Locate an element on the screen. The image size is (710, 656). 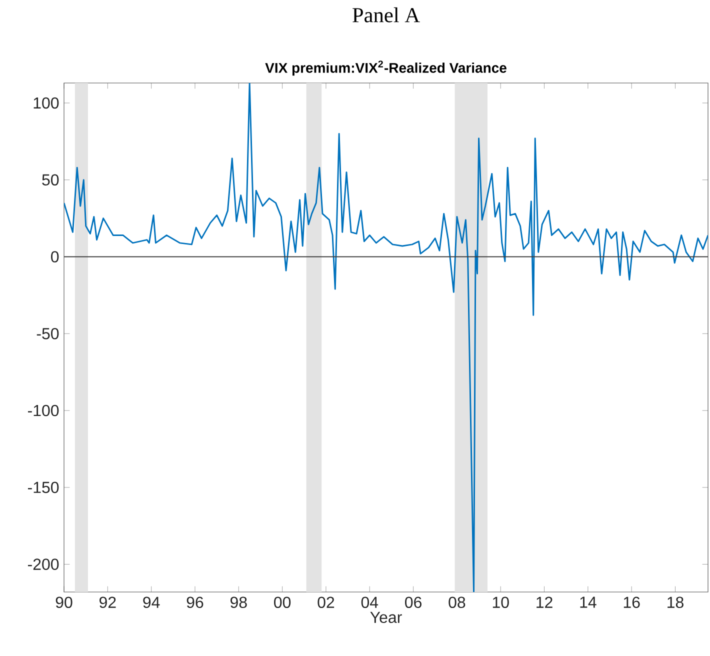
x-tick-label: 10 is located at coordinates (500, 602).